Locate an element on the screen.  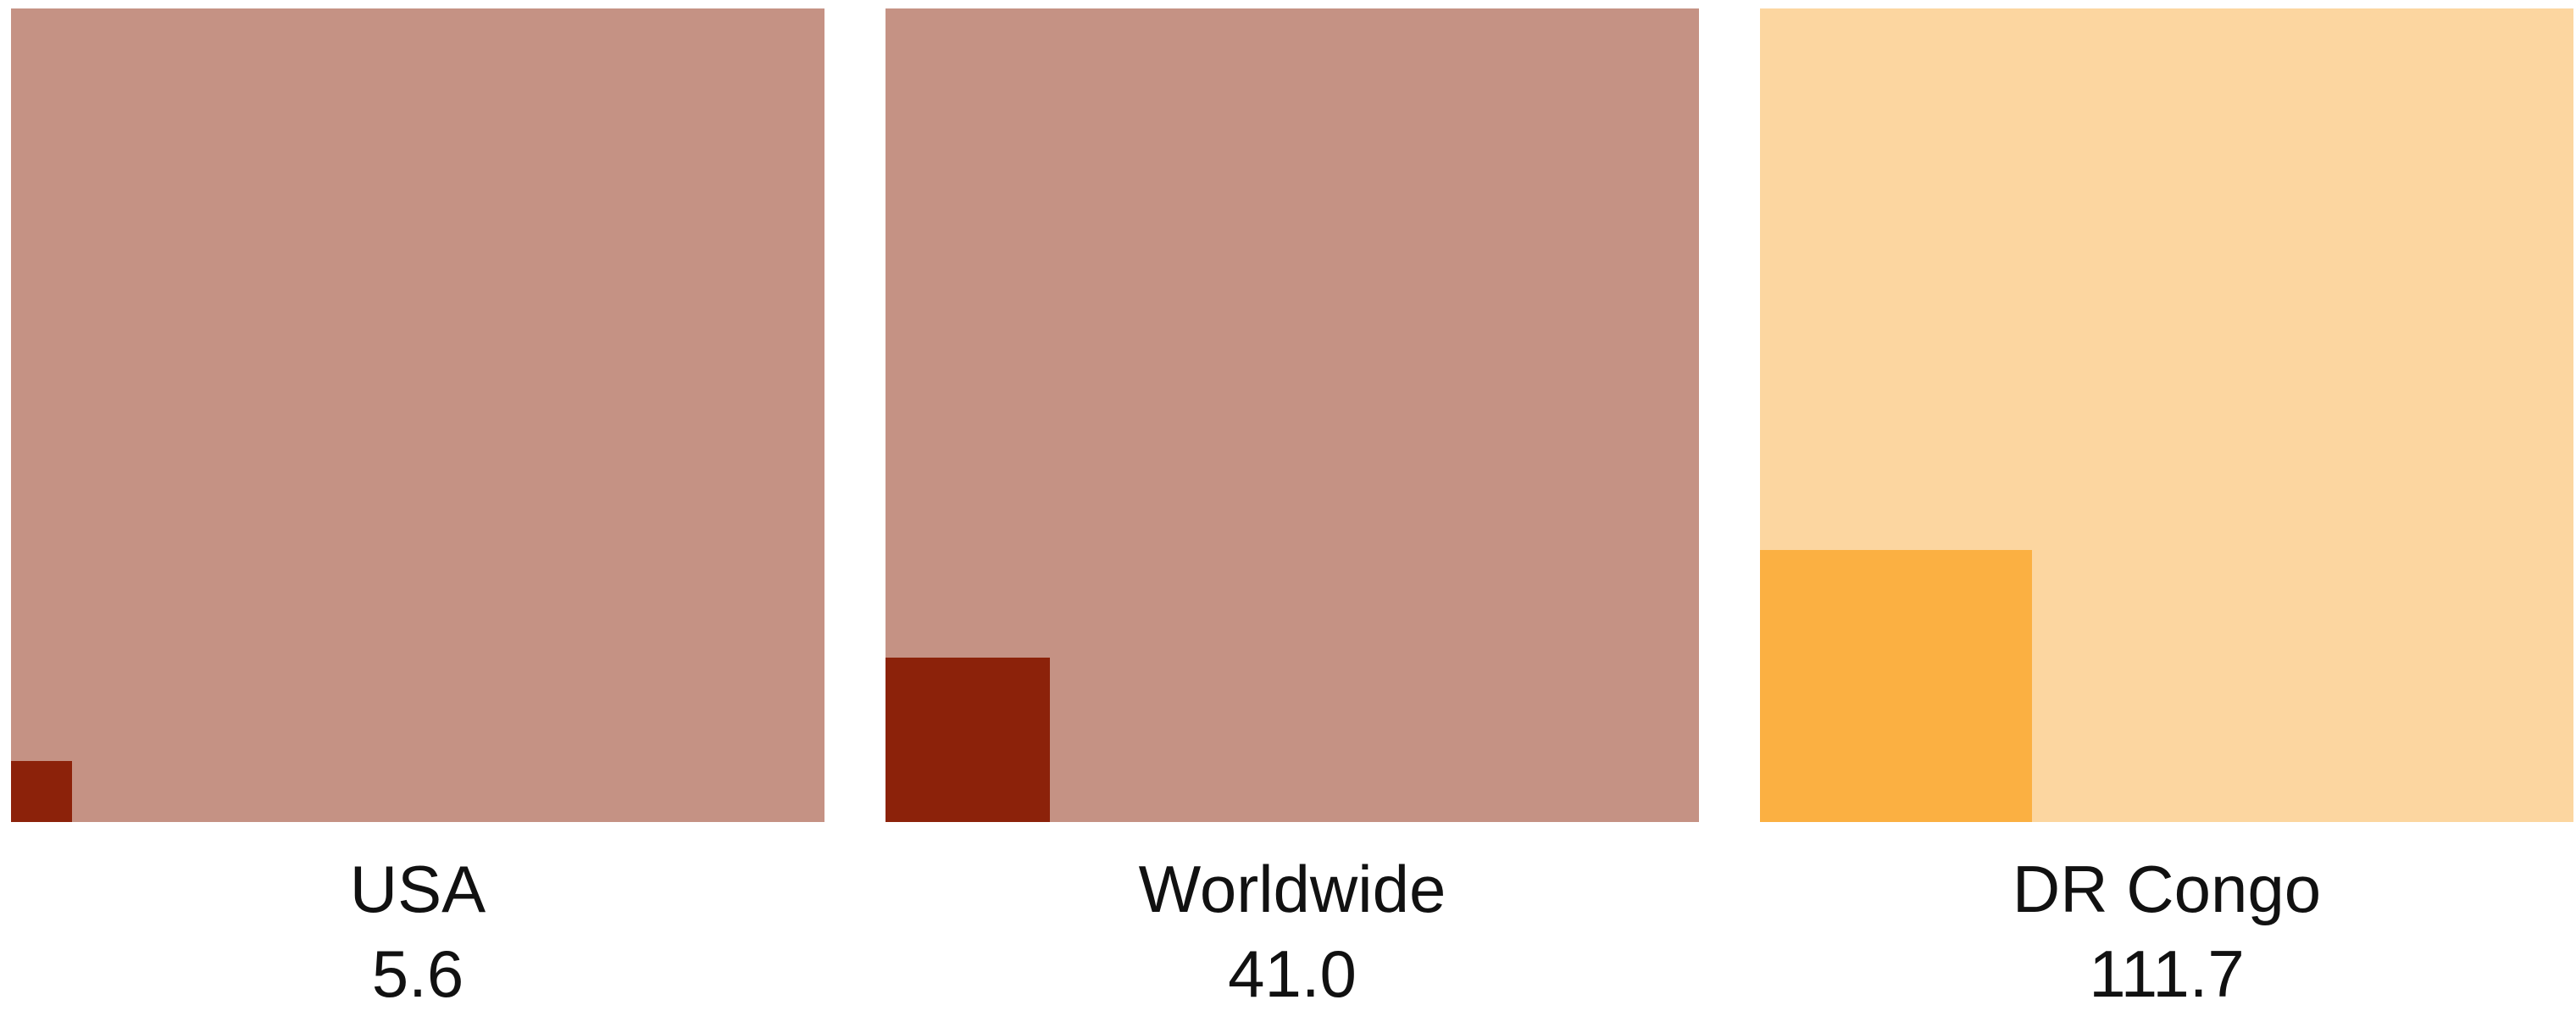
value-label: 41.0 is located at coordinates (1292, 973).